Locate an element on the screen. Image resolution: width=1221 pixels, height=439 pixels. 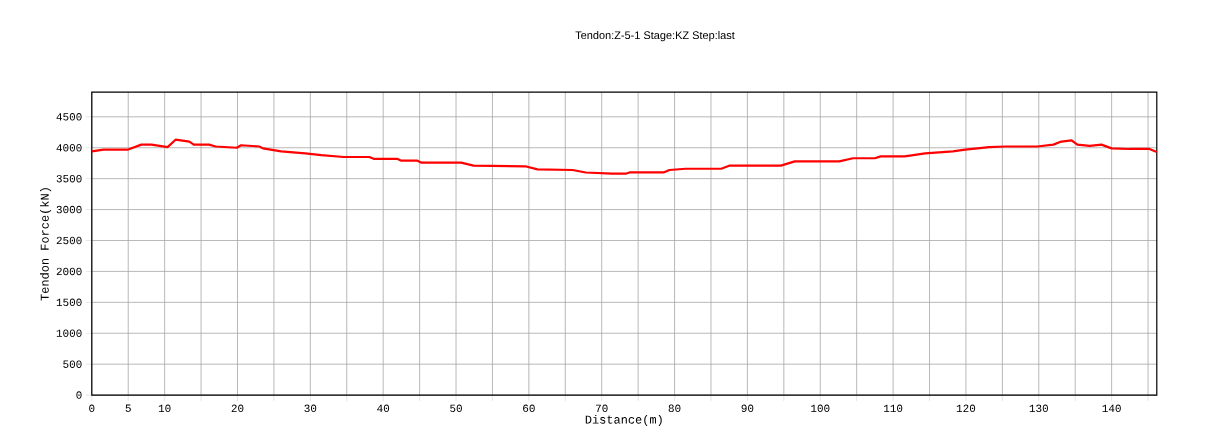
x-tick-label: 110 is located at coordinates (893, 408).